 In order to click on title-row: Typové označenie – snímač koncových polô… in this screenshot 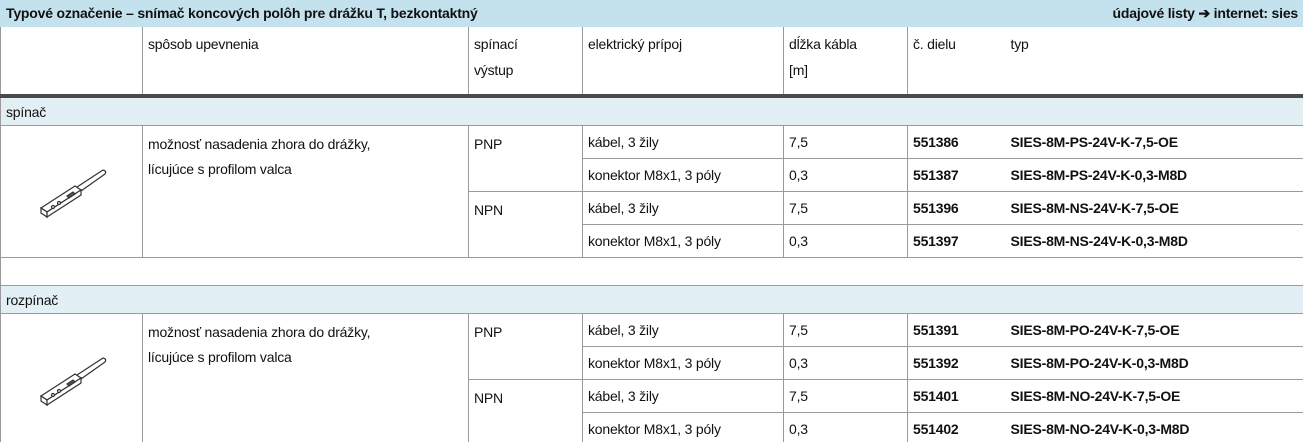, I will do `click(651, 13)`.